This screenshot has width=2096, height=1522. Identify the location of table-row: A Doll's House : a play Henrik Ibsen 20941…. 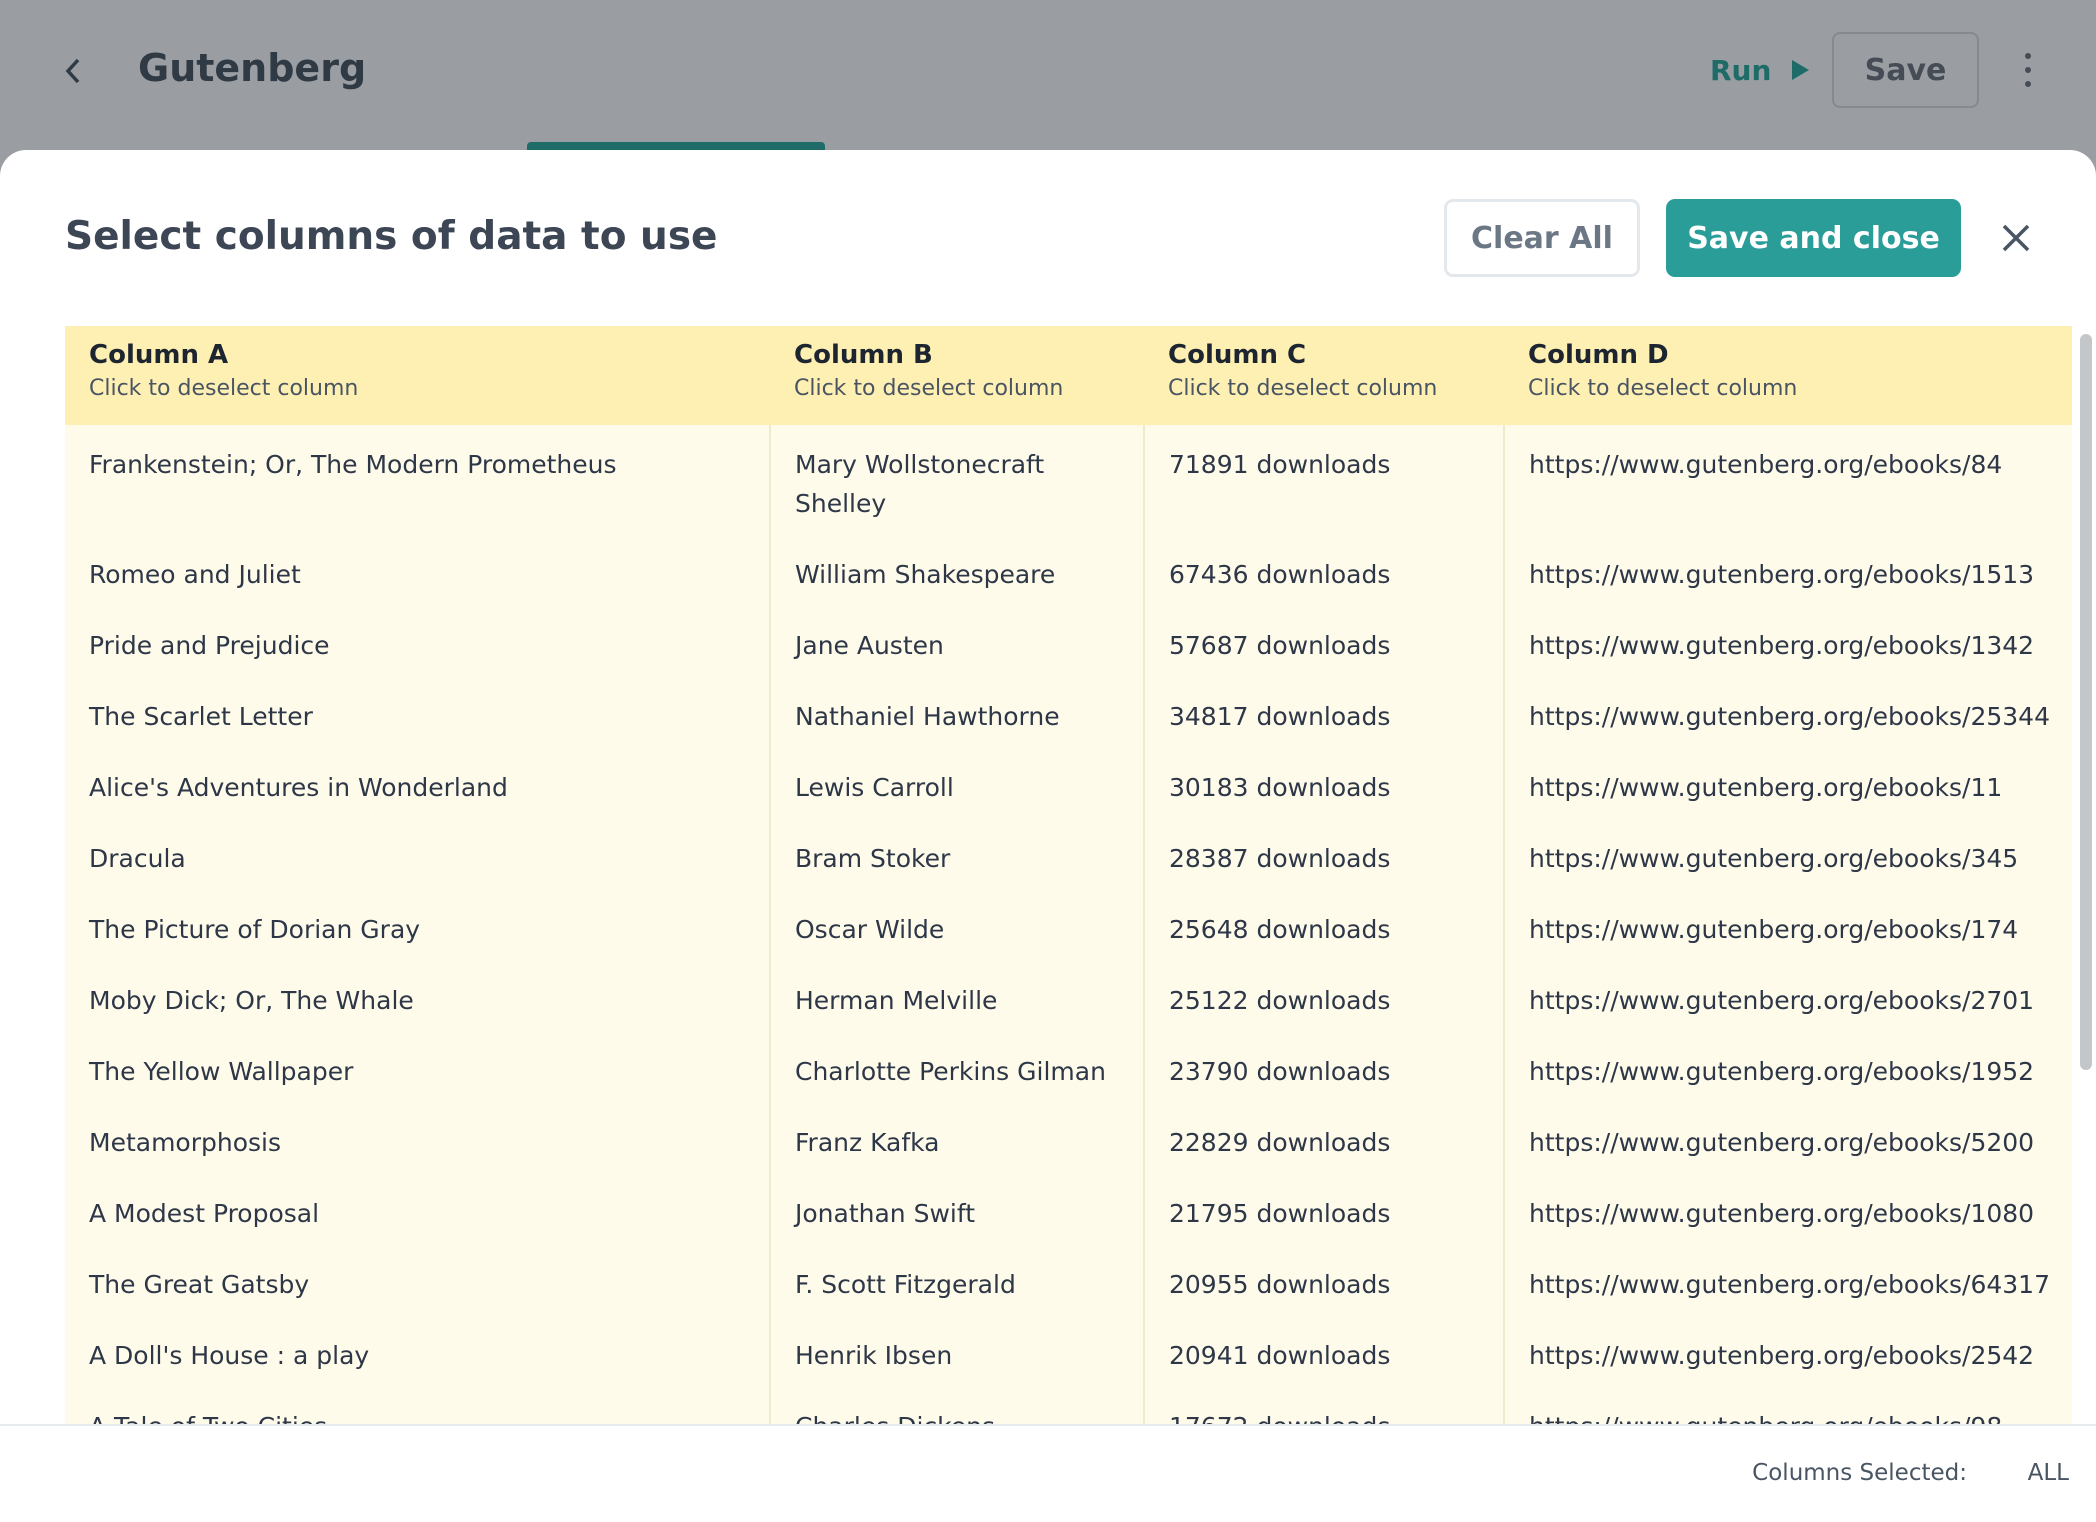
(1068, 1351).